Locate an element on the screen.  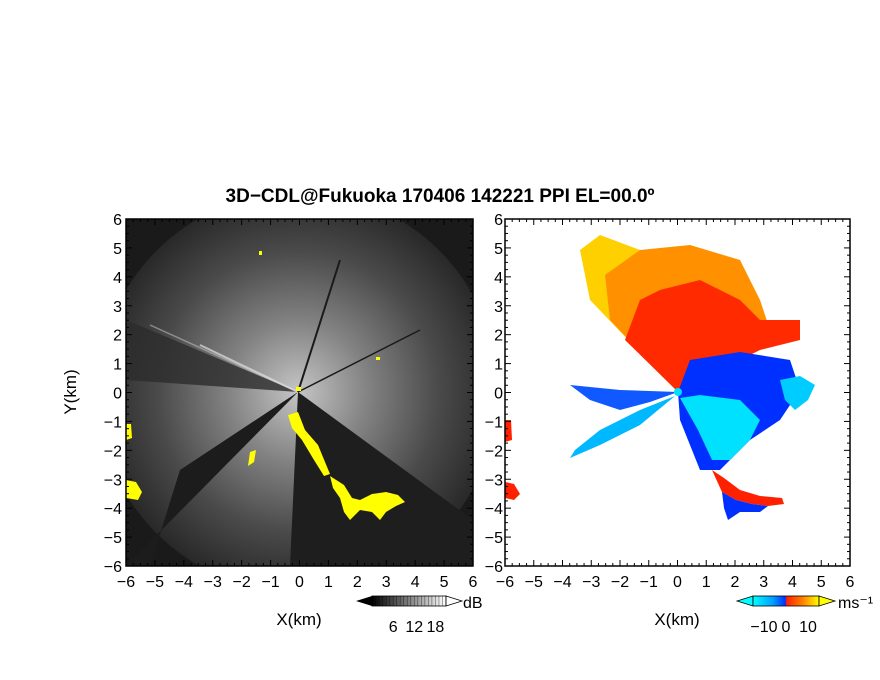
velocity-y-tick-labels: −6 −5 −4 −3 −2 −1 0 1 2 3 4 5 6 is located at coordinates (494, 394).